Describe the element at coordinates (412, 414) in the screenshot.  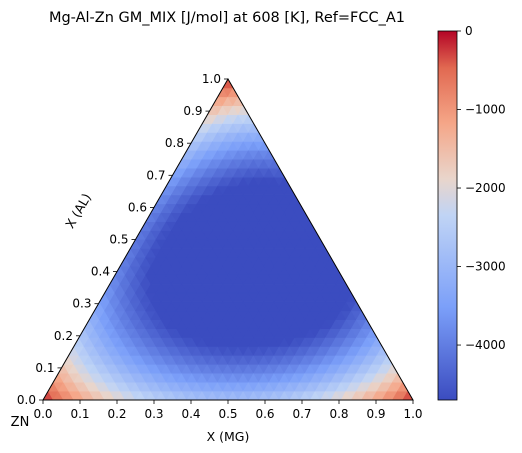
I see `x-tick-label: 1.0` at that location.